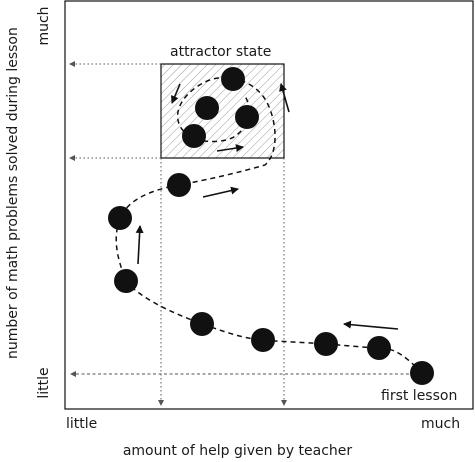 This screenshot has width=475, height=462. What do you see at coordinates (441, 424) in the screenshot?
I see `x-axis-high-label: much` at bounding box center [441, 424].